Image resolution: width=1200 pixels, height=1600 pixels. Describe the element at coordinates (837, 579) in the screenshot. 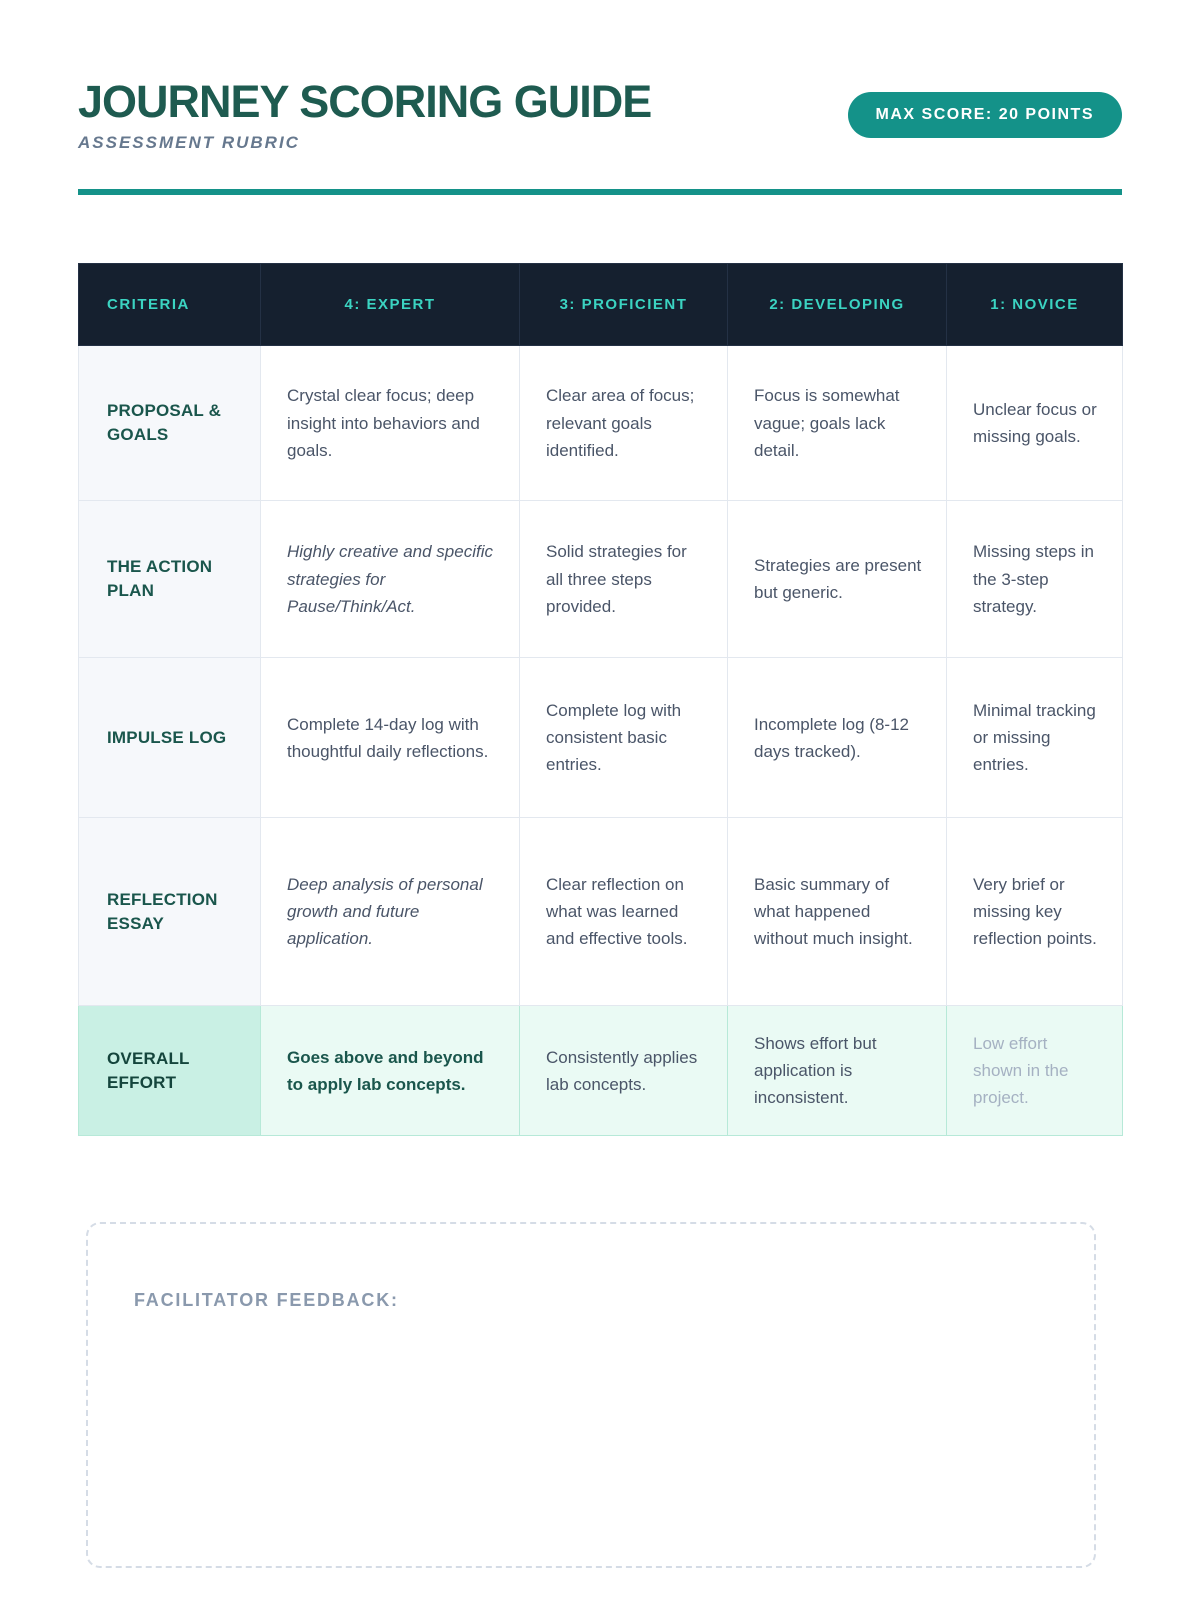

I see `rubric-cell: Strategies are present but generic.` at that location.